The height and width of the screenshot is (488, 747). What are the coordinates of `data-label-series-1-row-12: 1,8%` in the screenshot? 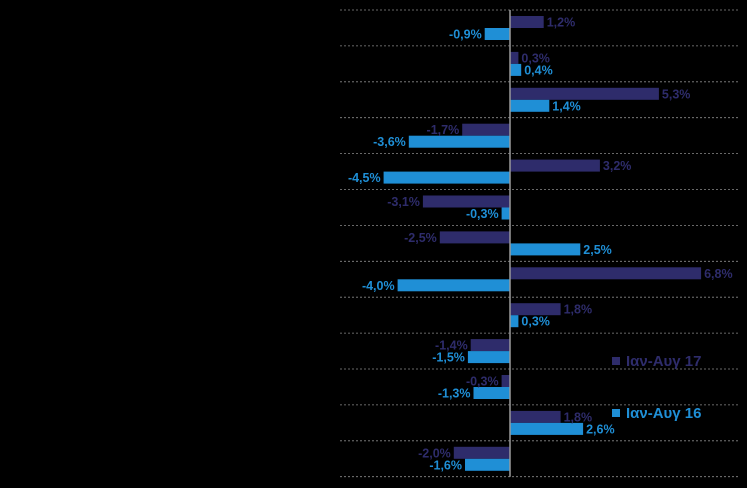 It's located at (578, 417).